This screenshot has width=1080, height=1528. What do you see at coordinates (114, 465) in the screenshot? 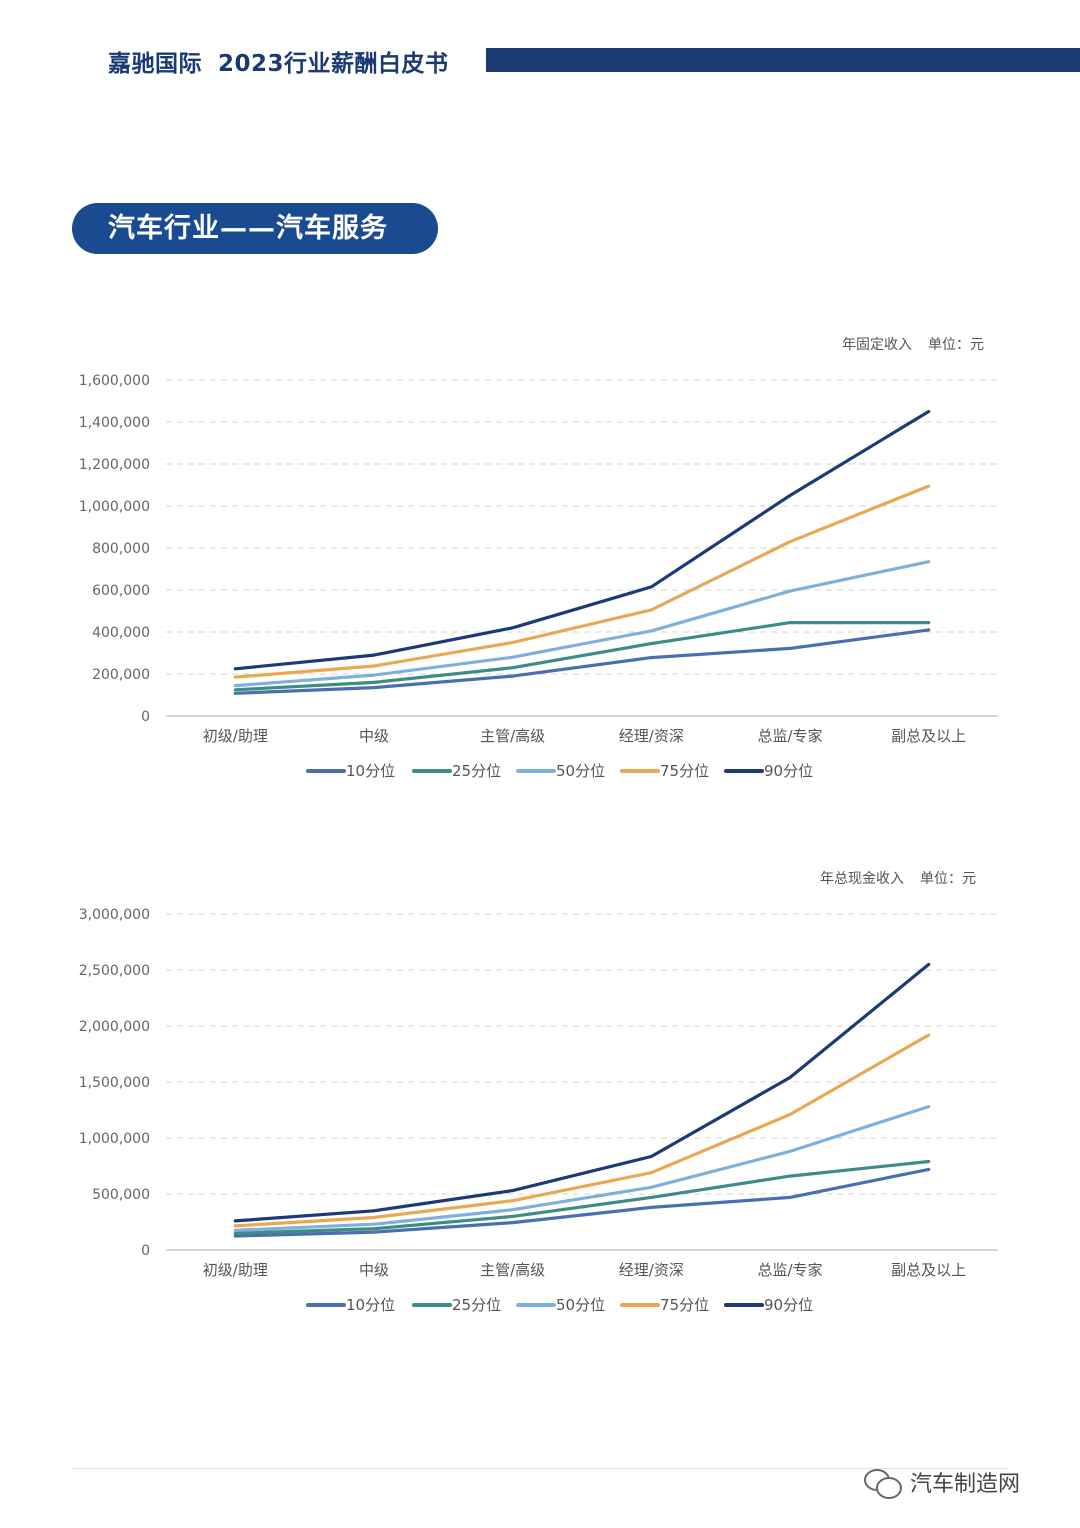
I see `y-tick-label: 1,200,000` at bounding box center [114, 465].